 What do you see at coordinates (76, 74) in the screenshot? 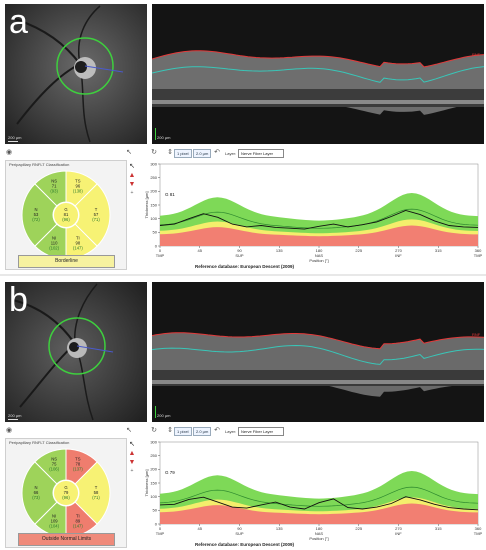
I see `fundus-svg: 200 µm` at bounding box center [76, 74].